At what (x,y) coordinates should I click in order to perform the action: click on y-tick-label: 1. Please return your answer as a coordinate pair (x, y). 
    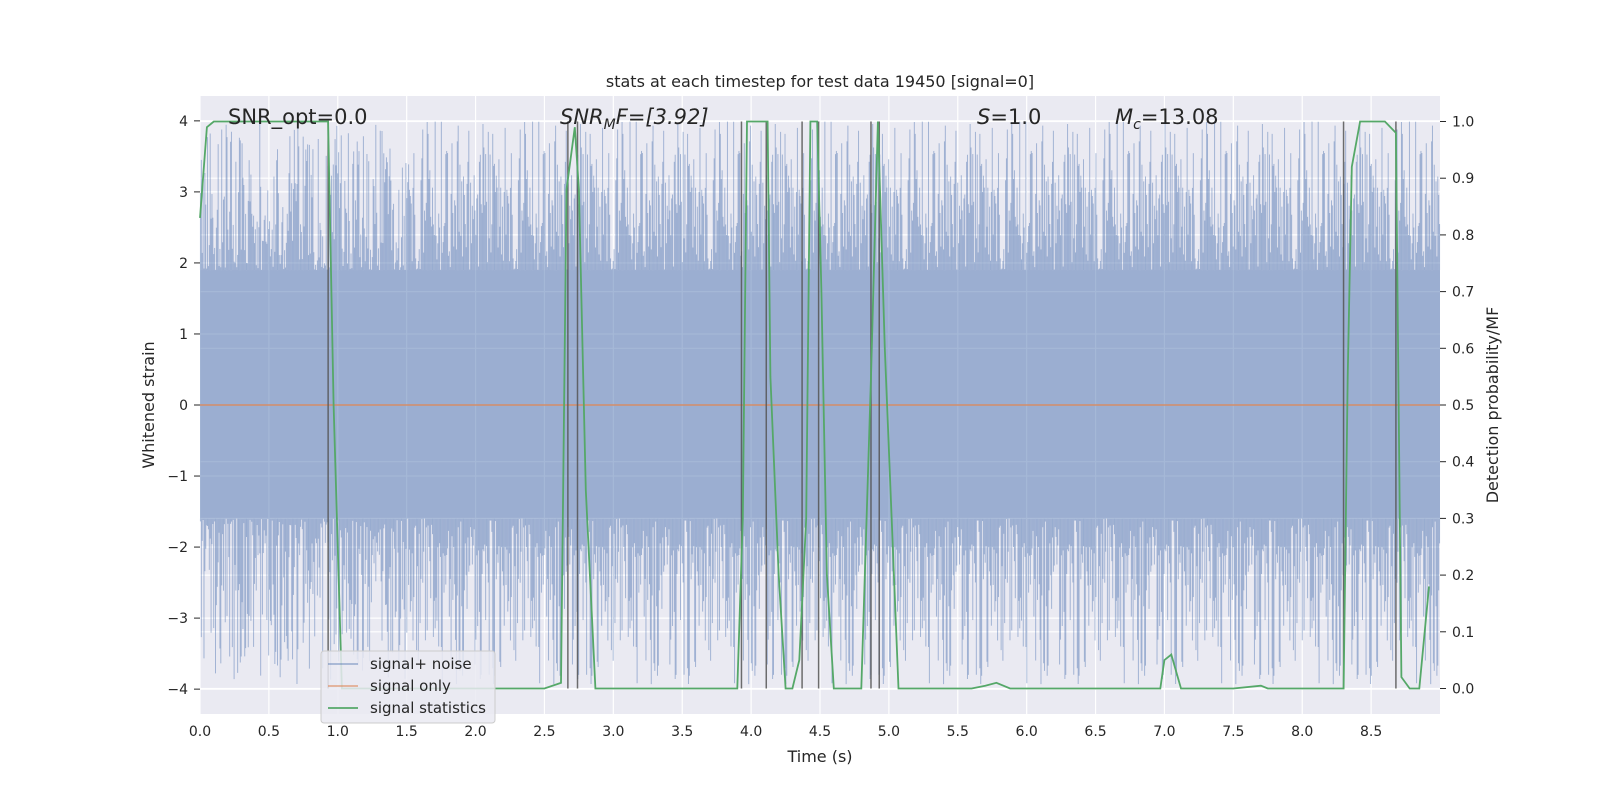
    Looking at the image, I should click on (183, 335).